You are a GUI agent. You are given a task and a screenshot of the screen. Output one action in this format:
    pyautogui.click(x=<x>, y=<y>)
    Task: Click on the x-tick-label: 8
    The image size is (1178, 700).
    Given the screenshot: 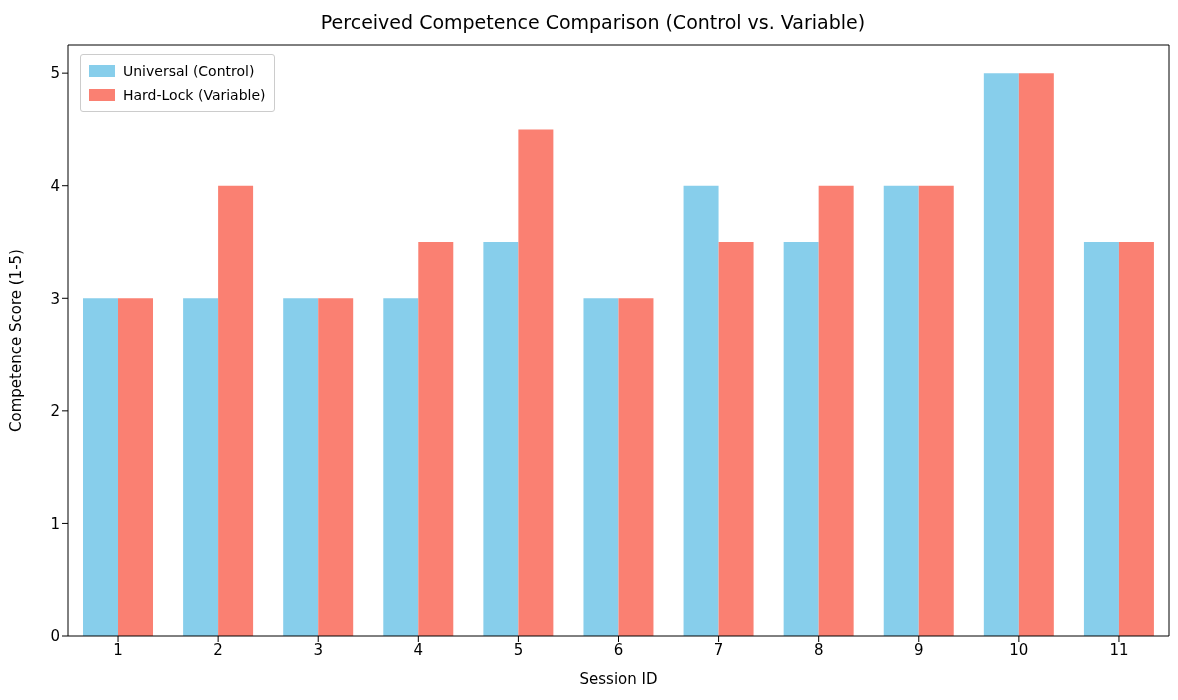 What is the action you would take?
    pyautogui.click(x=818, y=649)
    